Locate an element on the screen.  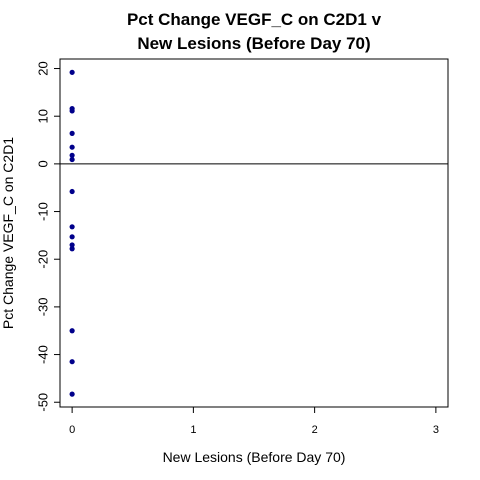
data-points is located at coordinates (72, 233).